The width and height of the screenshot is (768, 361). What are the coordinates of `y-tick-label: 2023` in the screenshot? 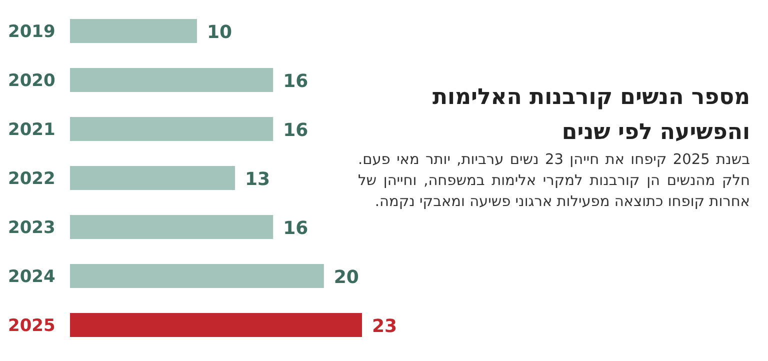 It's located at (32, 228).